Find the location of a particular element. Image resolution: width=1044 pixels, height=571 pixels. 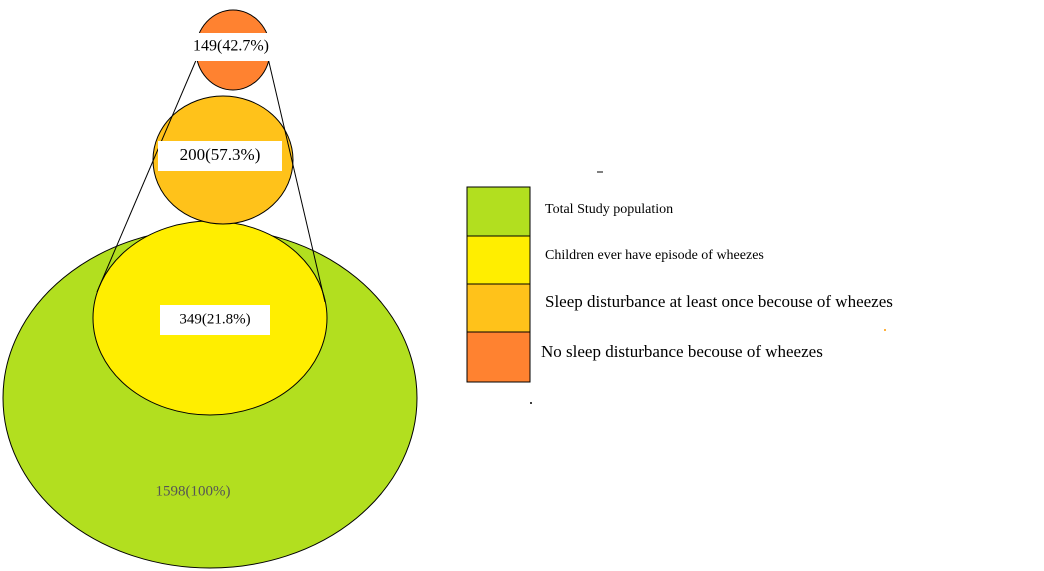

circle-label: 349(21.8%) is located at coordinates (214, 319).